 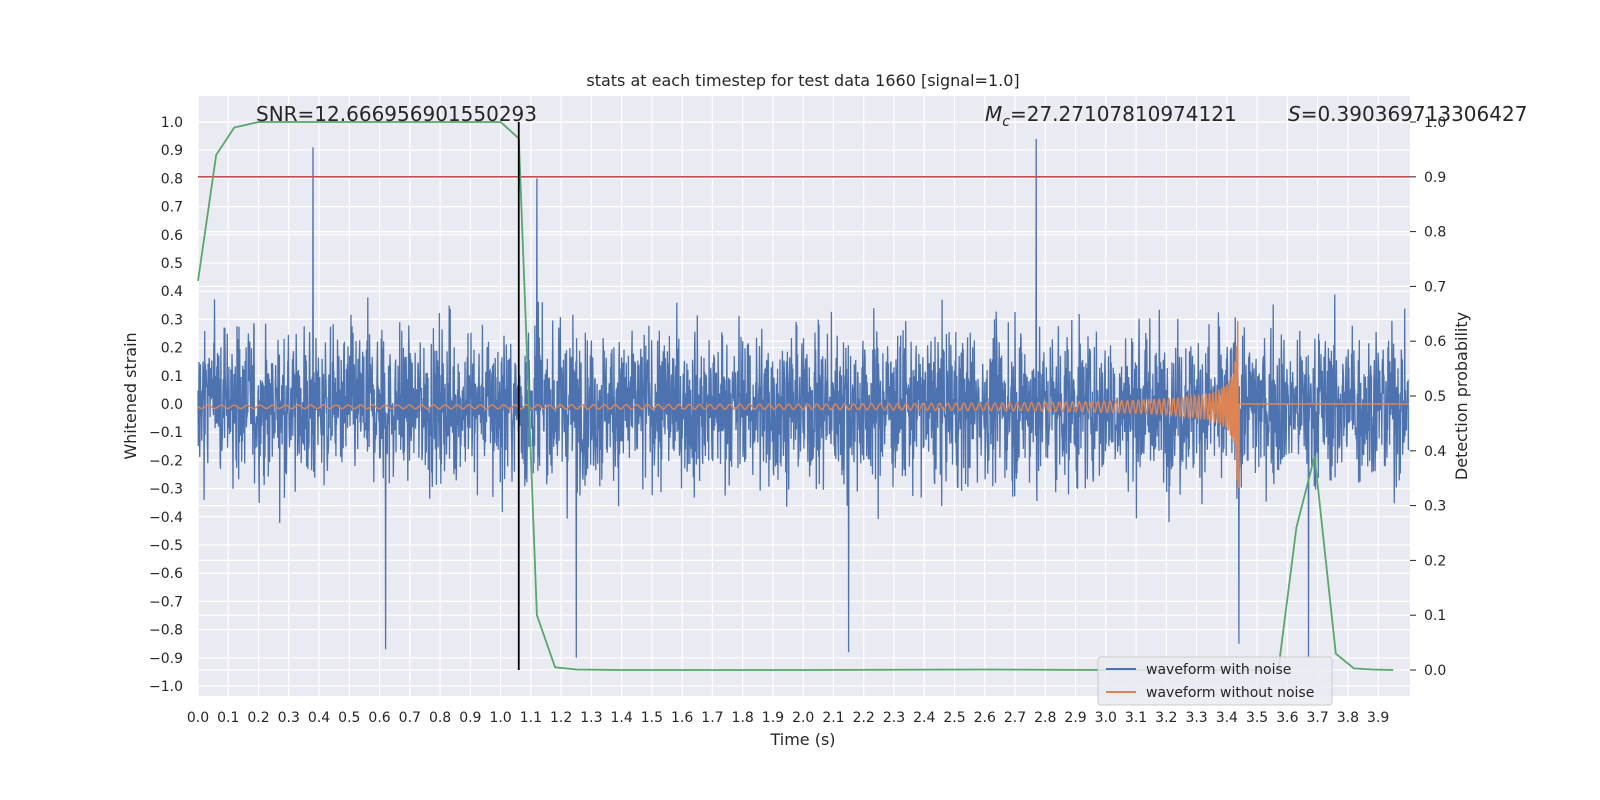 I want to click on y-axis-label: Whitened strain, so click(x=130, y=395).